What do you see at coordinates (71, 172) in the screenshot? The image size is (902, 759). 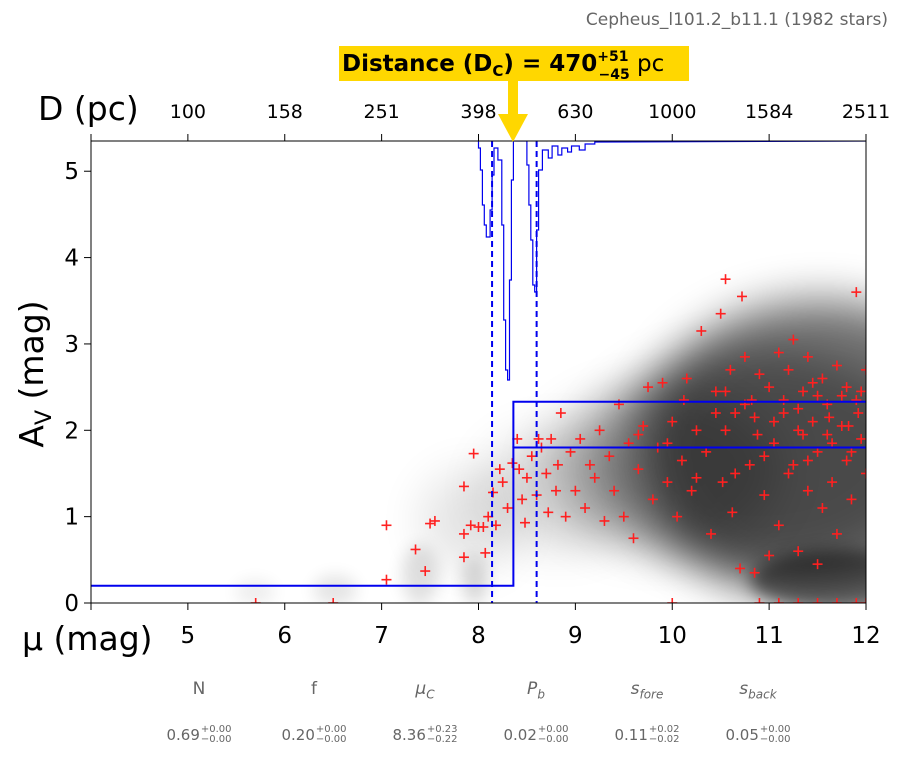 I see `y-tick-label: 5` at bounding box center [71, 172].